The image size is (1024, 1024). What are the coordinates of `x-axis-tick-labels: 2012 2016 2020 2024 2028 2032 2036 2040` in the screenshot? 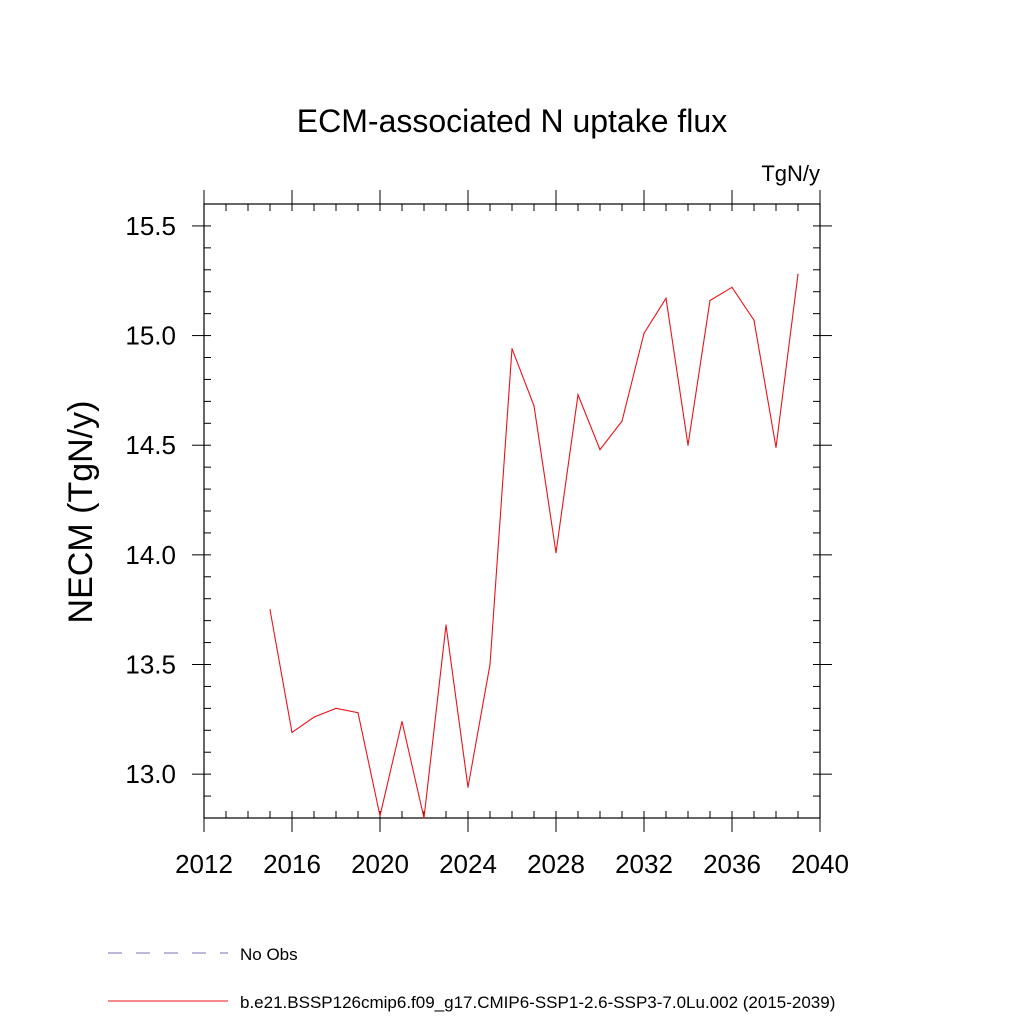 It's located at (512, 864).